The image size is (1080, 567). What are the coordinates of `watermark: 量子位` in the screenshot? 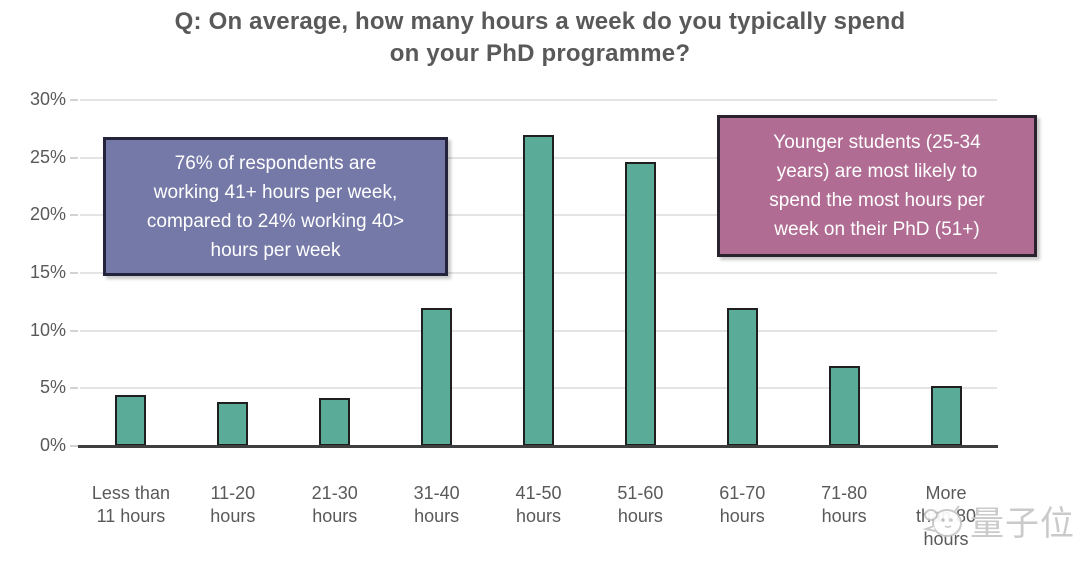 It's located at (998, 523).